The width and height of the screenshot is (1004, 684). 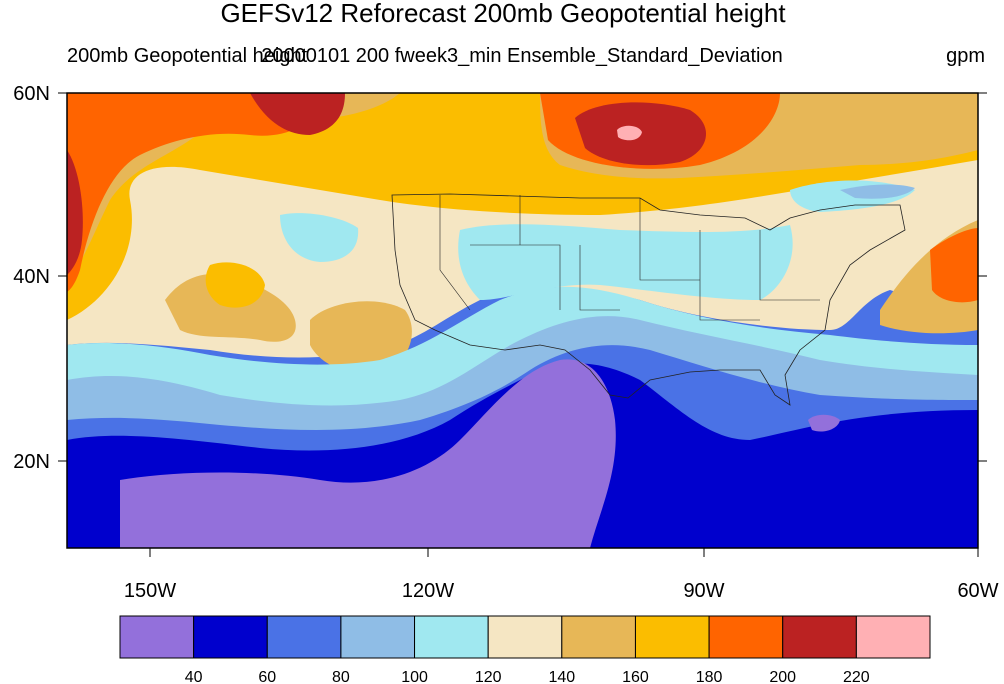 I want to click on colorbar-label-60: 60, so click(x=267, y=676).